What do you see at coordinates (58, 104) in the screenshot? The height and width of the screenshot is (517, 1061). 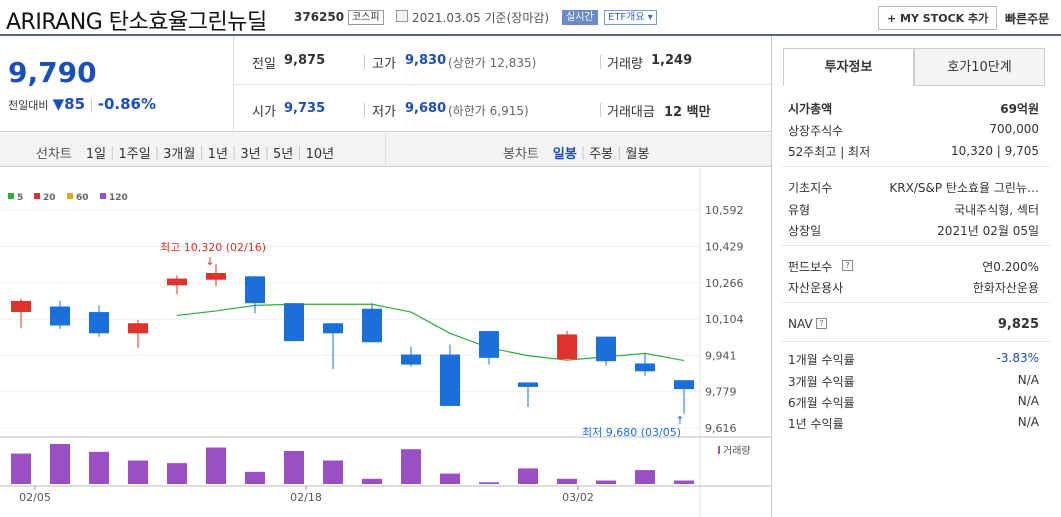 I see `down-arrow-icon: ▼` at bounding box center [58, 104].